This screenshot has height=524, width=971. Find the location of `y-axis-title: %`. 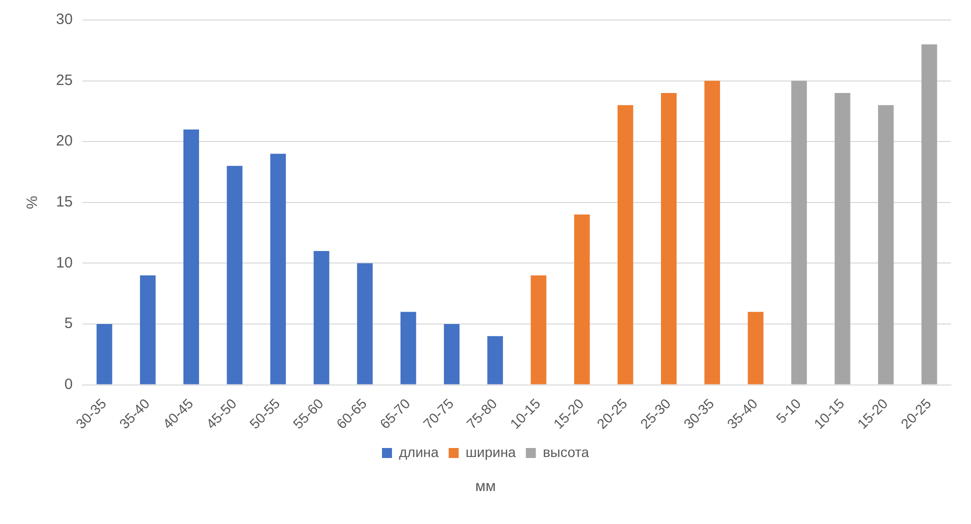

y-axis-title: % is located at coordinates (33, 203).